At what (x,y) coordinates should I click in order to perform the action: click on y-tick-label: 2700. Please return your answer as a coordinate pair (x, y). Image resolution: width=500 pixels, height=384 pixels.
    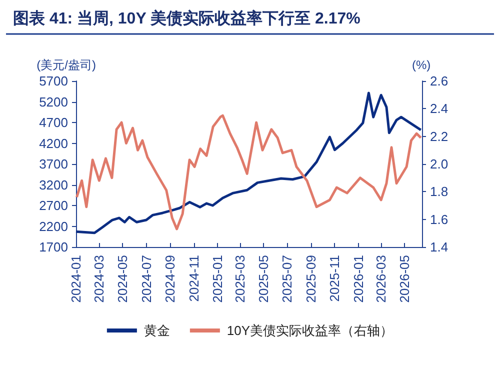
    Looking at the image, I should click on (53, 205).